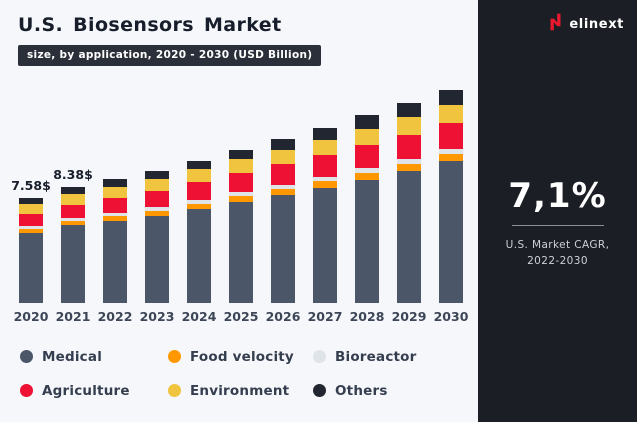 The height and width of the screenshot is (422, 637). I want to click on bar-stack-2028, so click(367, 209).